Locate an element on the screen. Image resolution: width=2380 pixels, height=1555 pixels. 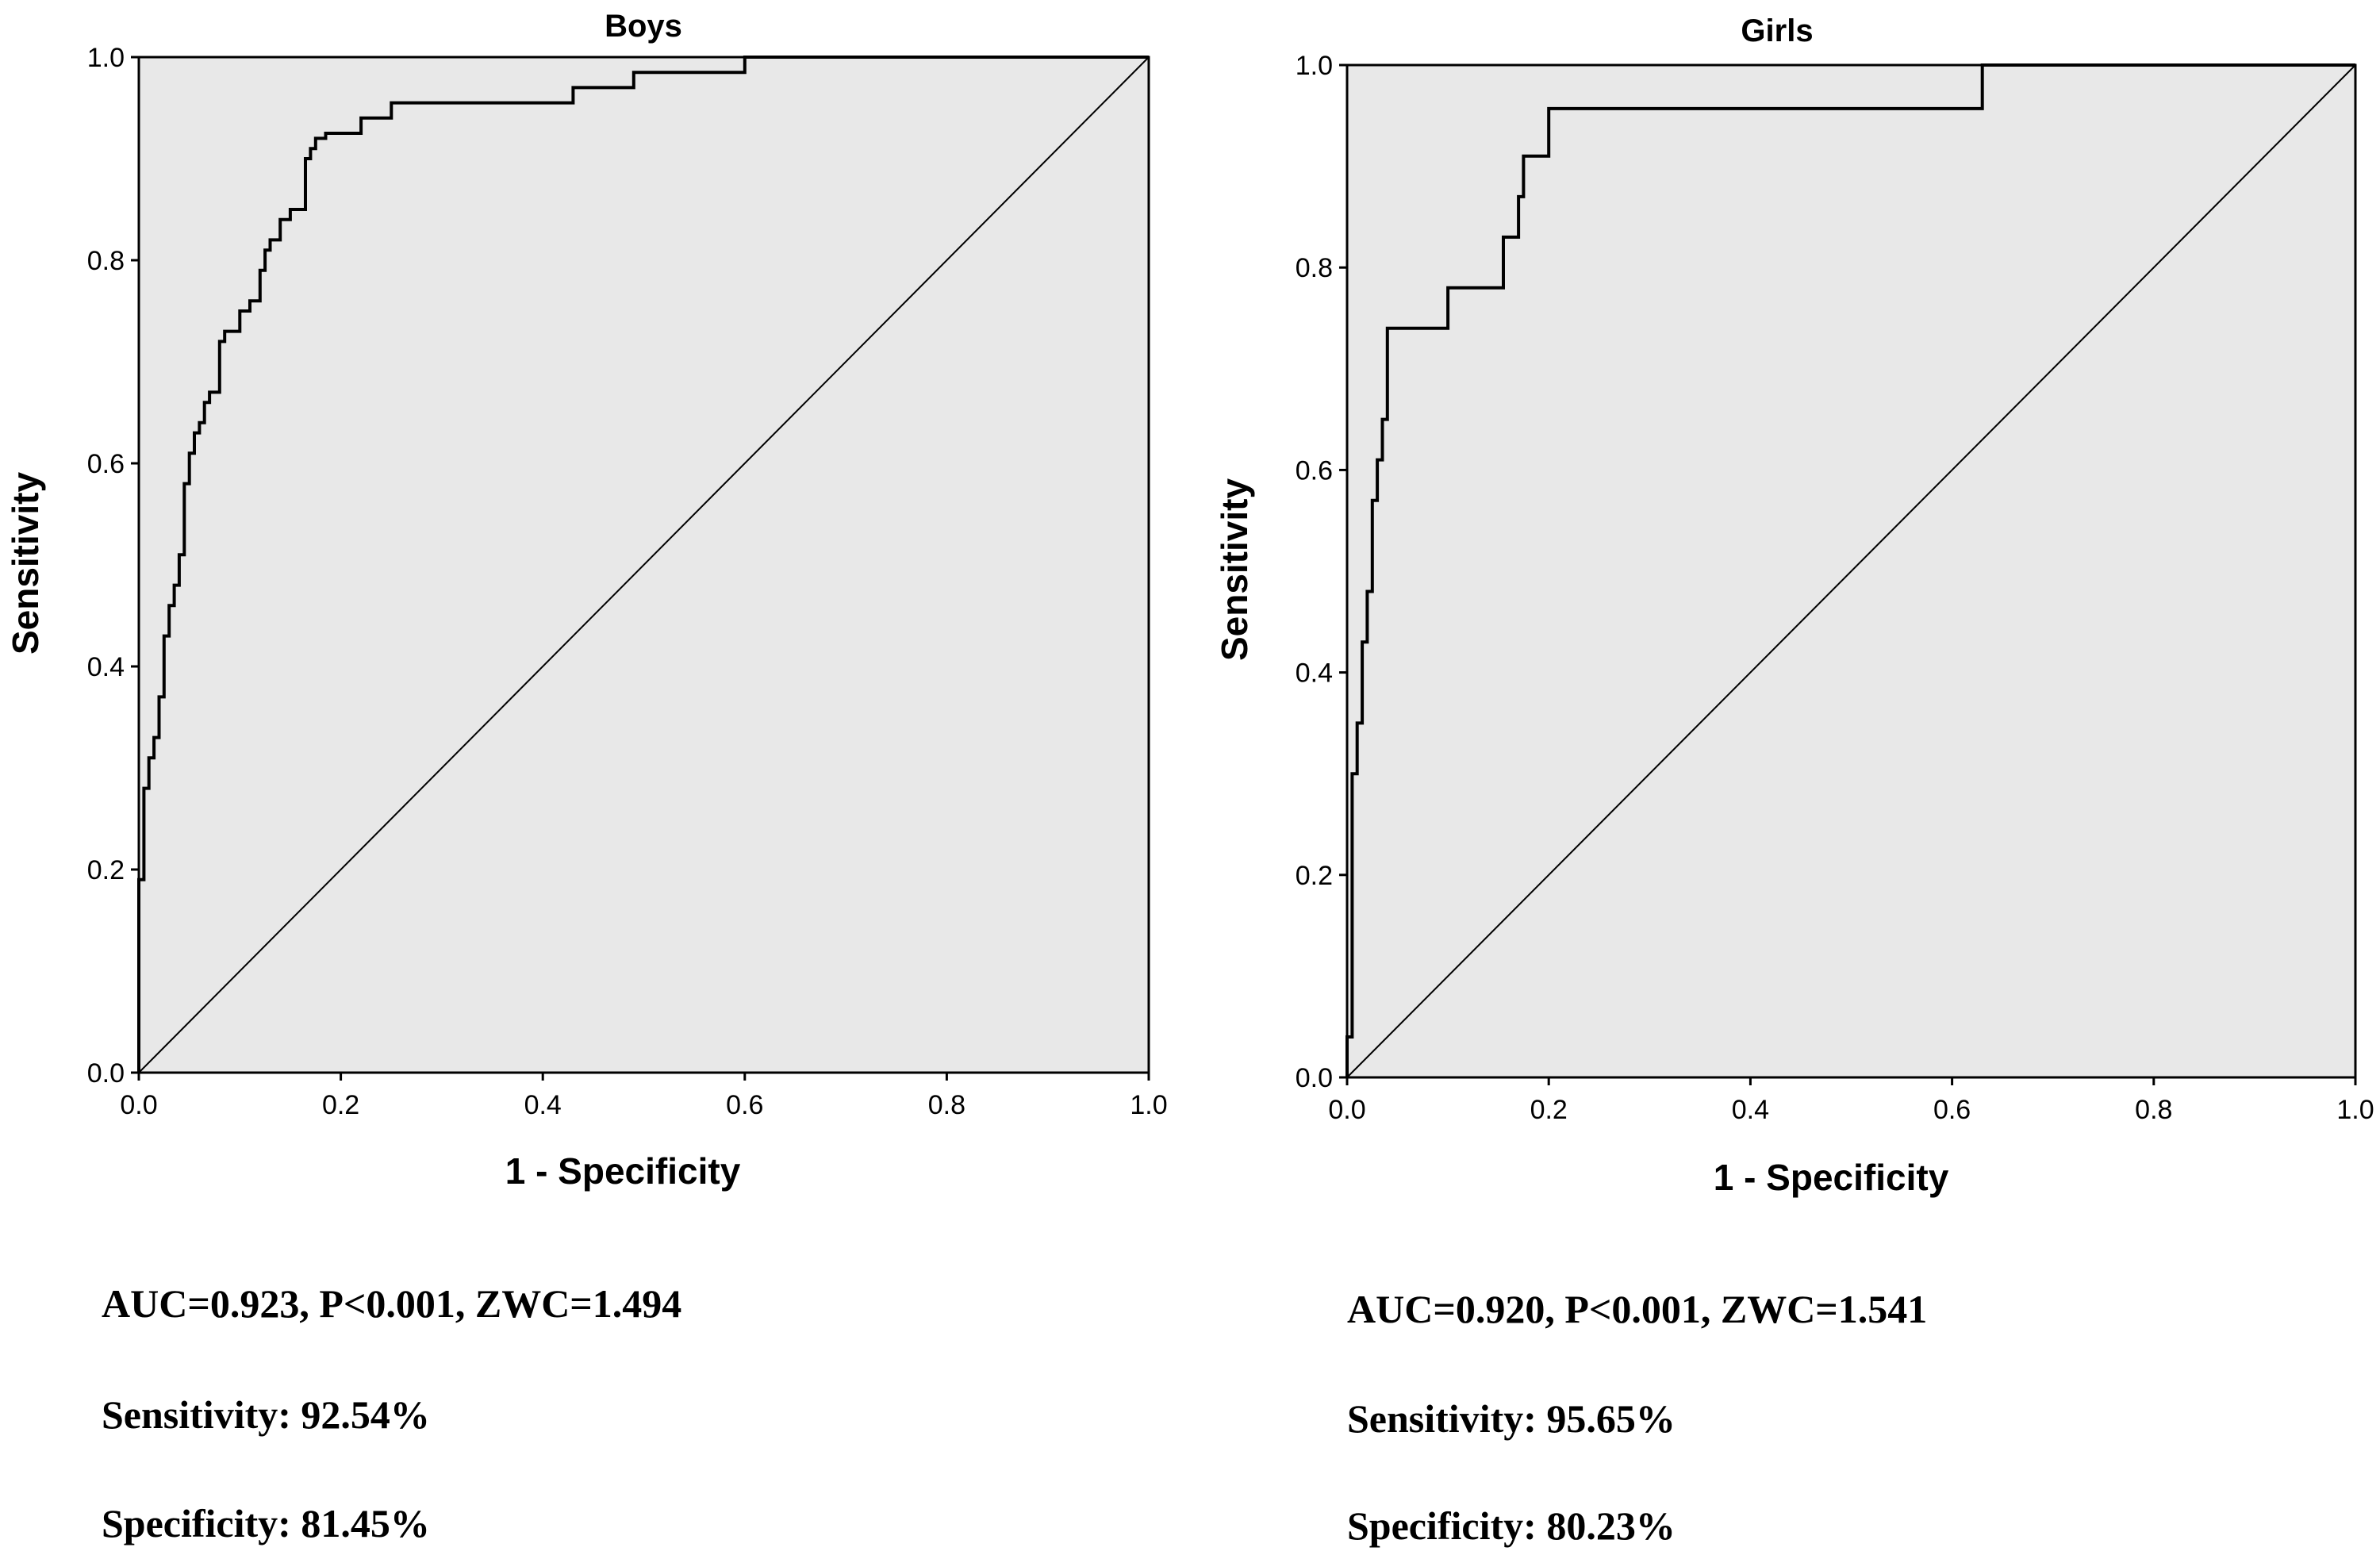
girls-y-tick-label: 0.0 is located at coordinates (1314, 1078).